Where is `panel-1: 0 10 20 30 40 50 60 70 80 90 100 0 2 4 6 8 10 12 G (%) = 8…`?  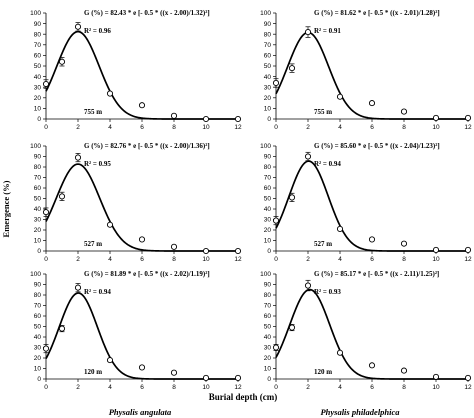 panel-1: 0 10 20 30 40 50 60 70 80 90 100 0 2 4 6 8 10 12 G (%) = 8… is located at coordinates (136, 70).